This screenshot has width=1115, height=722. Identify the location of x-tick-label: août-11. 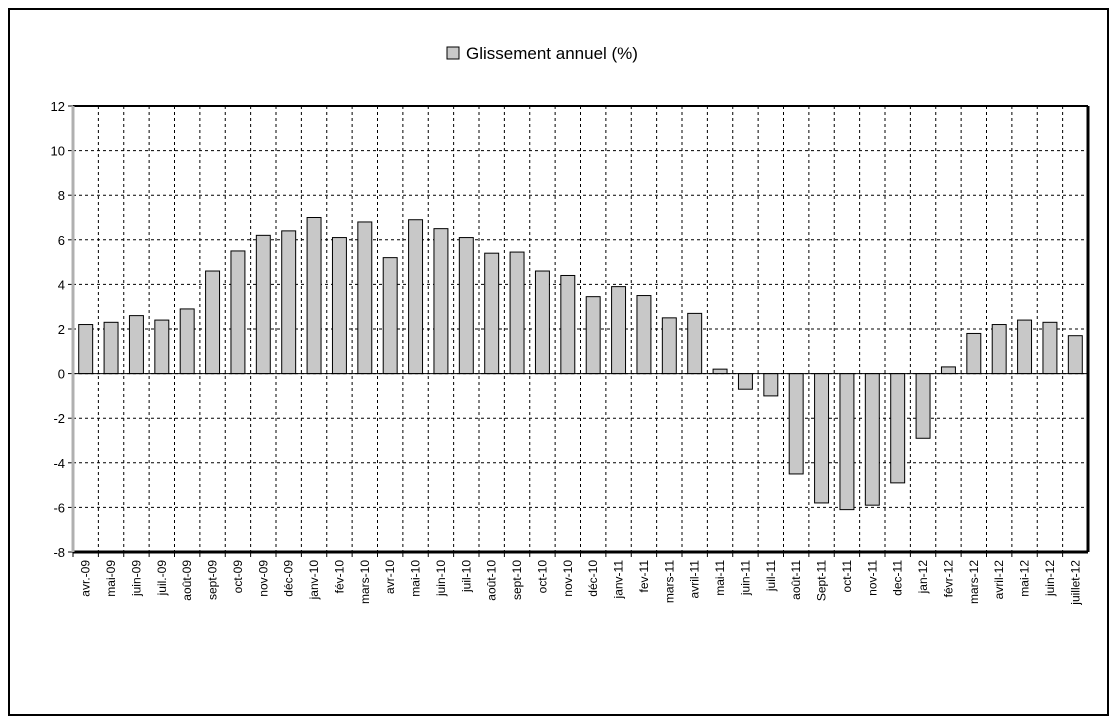
(796, 580).